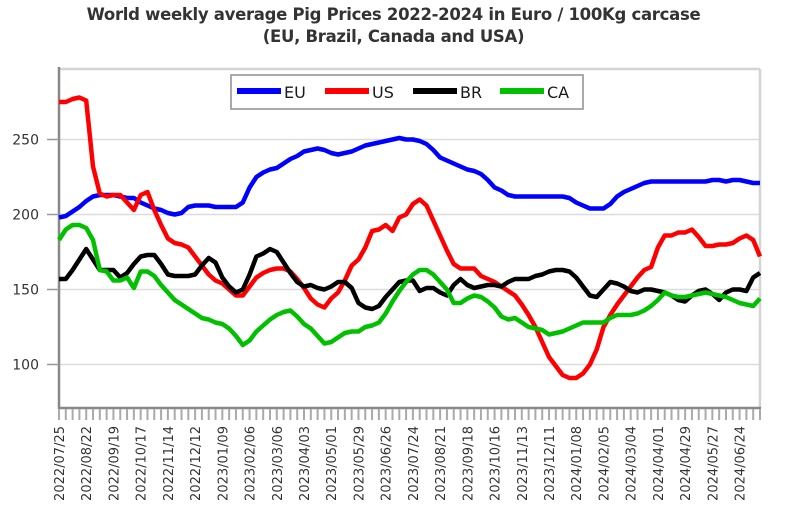  What do you see at coordinates (468, 463) in the screenshot?
I see `x-tick-label: 2023/09/18` at bounding box center [468, 463].